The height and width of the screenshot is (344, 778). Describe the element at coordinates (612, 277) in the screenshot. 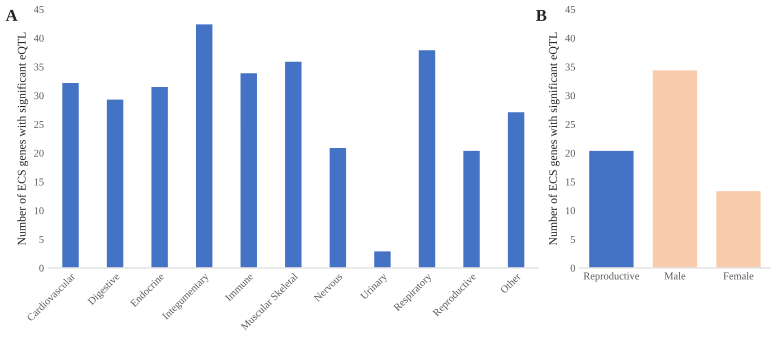

I see `x-tick-label: Reproductive` at that location.